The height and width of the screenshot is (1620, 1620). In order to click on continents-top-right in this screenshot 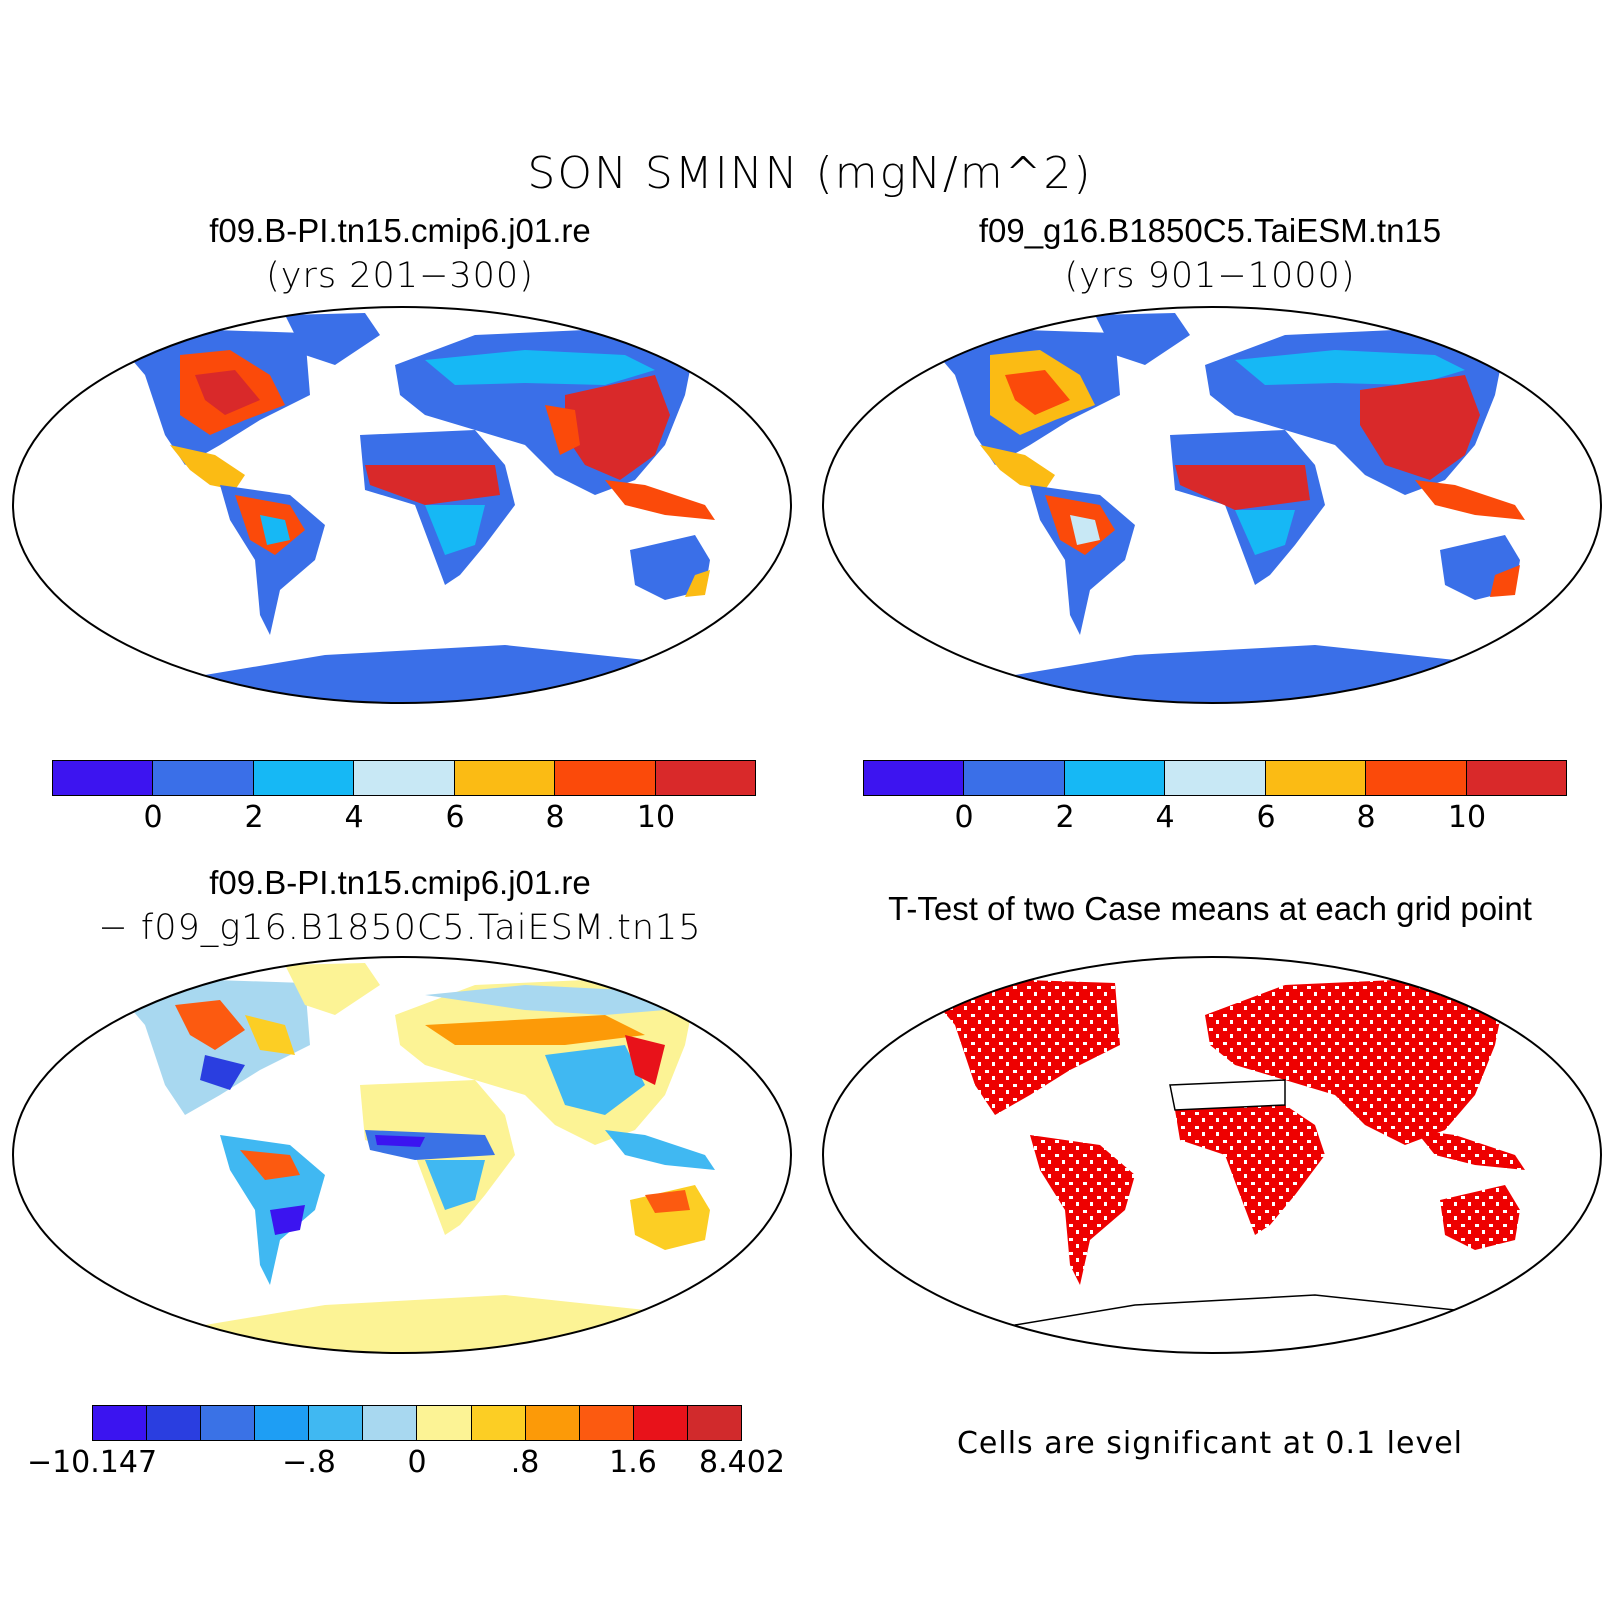, I will do `click(1212, 508)`.